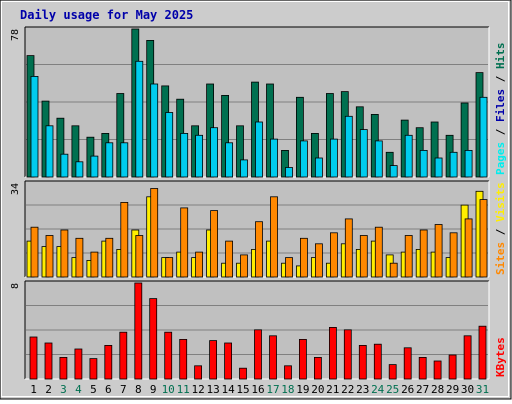 The width and height of the screenshot is (512, 404). I want to click on panel-legend: KBytes, so click(500, 357).